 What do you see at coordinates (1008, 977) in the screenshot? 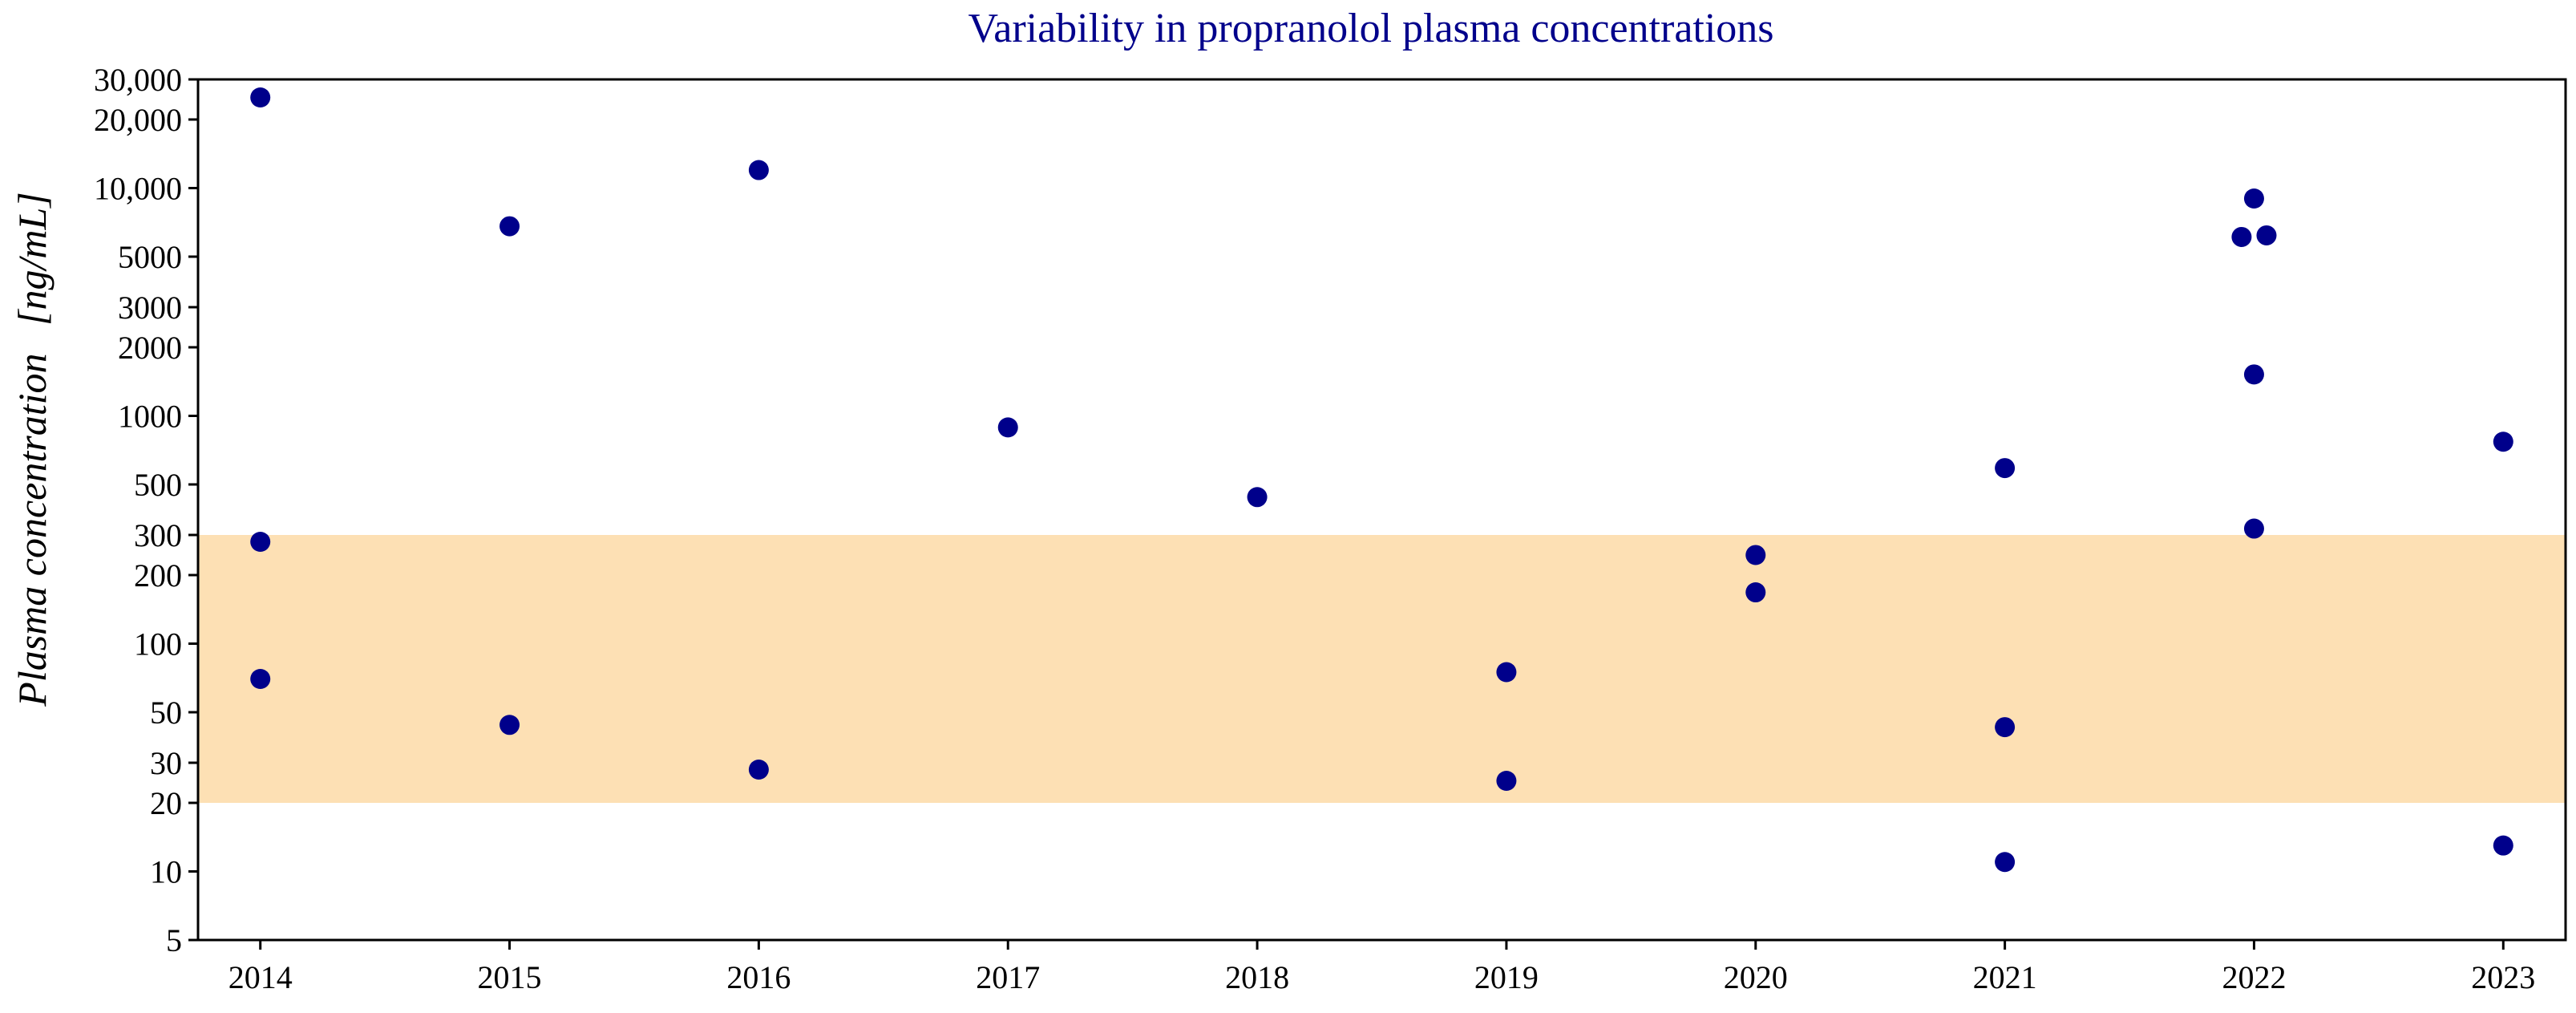
I see `x-tick-label: 2017` at bounding box center [1008, 977].